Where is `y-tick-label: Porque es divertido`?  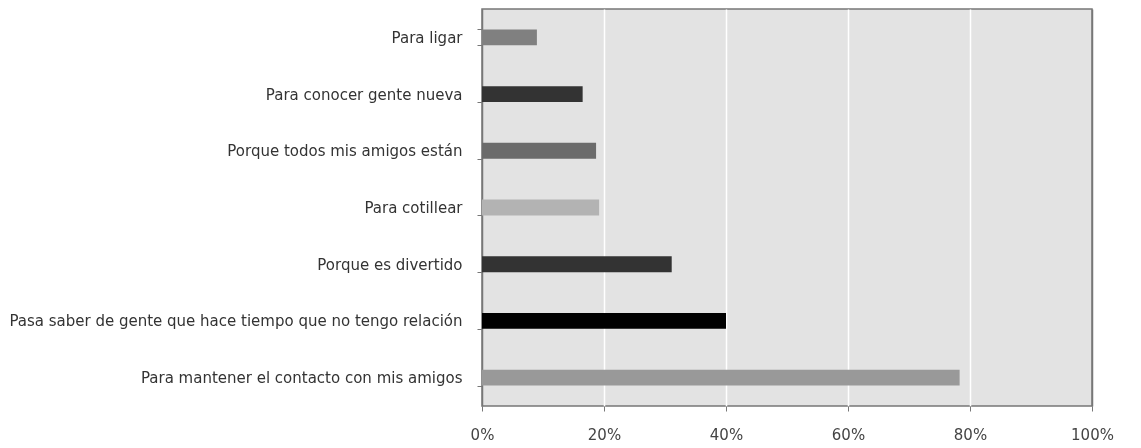
y-tick-label: Porque es divertido is located at coordinates (390, 264).